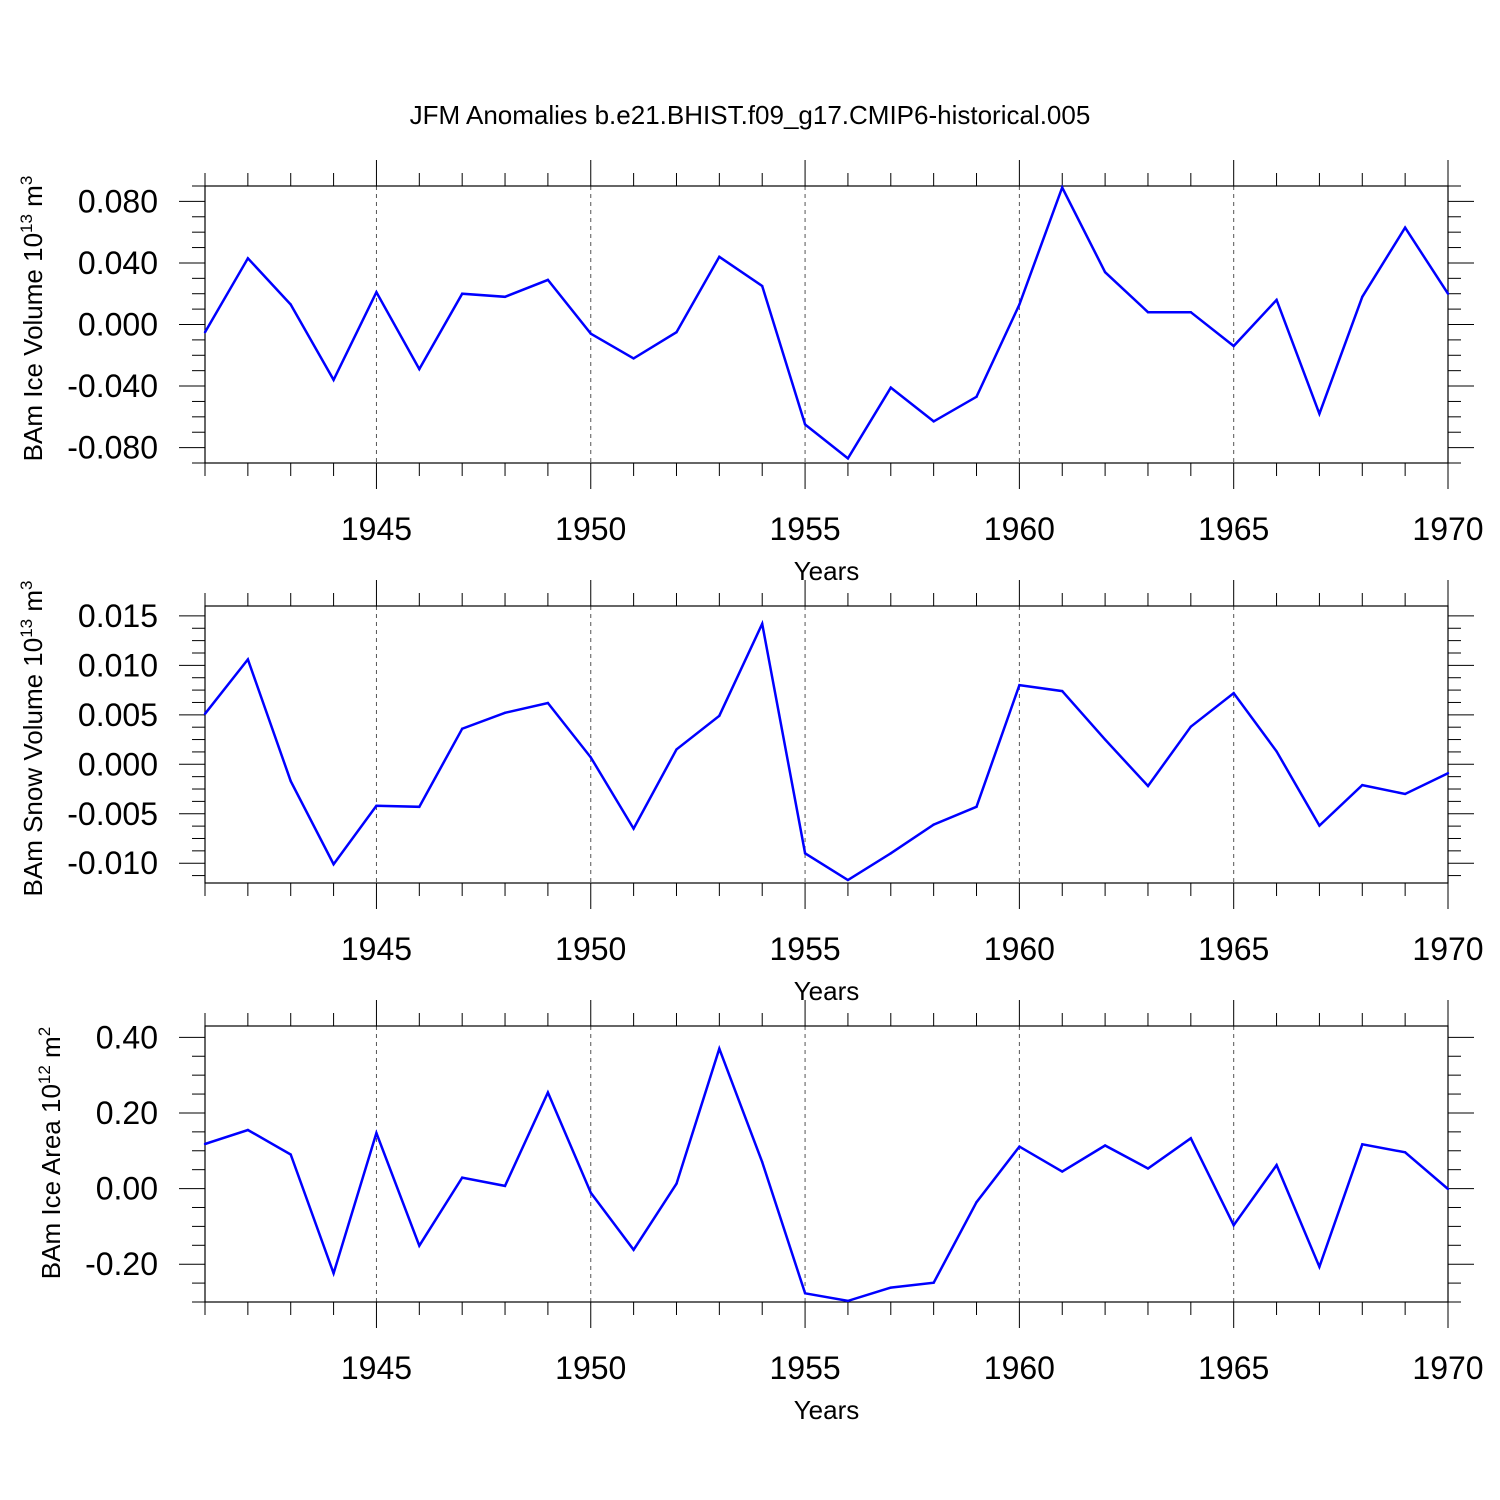  I want to click on y-axis-label: BAm Ice Area 1012 m2, so click(50, 1153).